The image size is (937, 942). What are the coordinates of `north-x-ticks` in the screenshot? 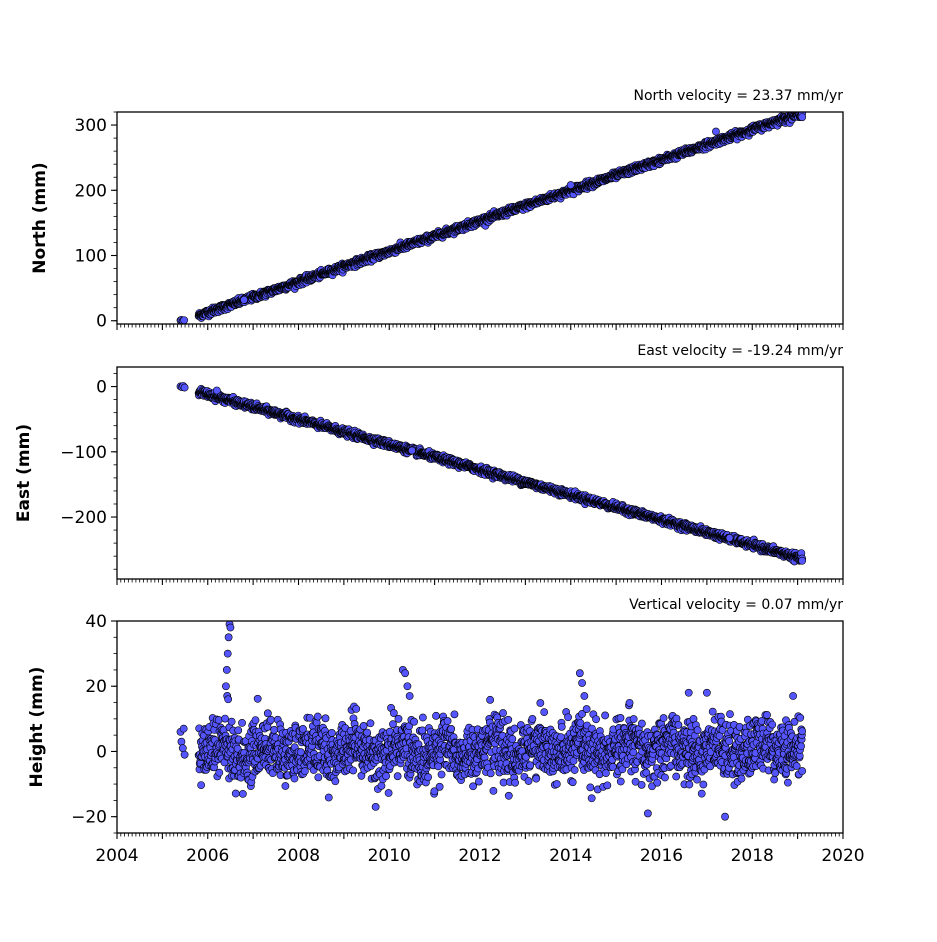 It's located at (480, 327).